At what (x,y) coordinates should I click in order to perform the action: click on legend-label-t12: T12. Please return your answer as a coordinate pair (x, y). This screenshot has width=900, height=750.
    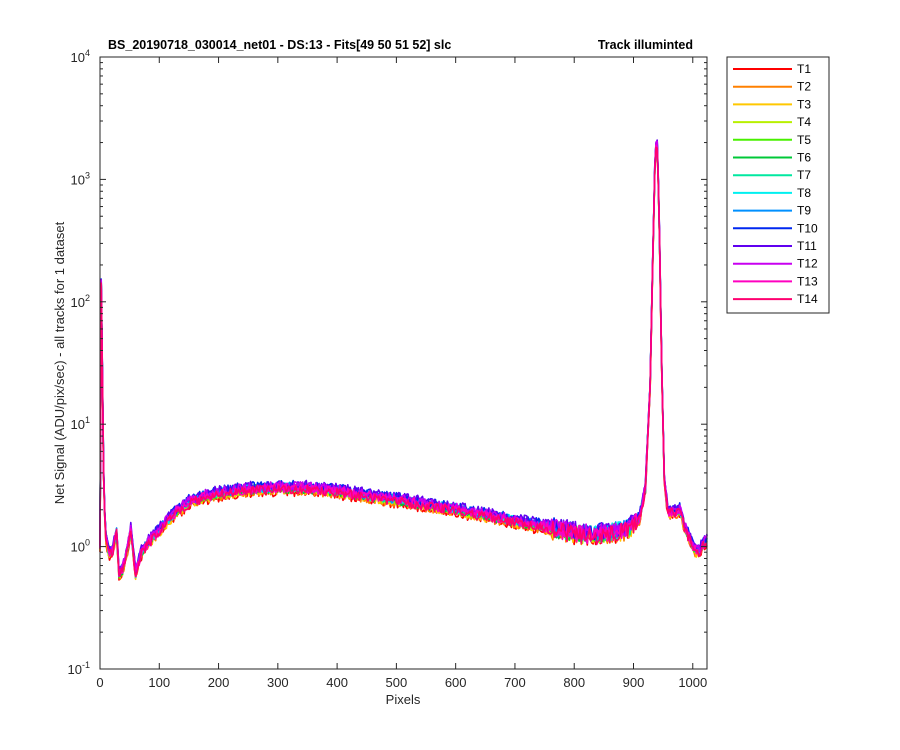
    Looking at the image, I should click on (807, 264).